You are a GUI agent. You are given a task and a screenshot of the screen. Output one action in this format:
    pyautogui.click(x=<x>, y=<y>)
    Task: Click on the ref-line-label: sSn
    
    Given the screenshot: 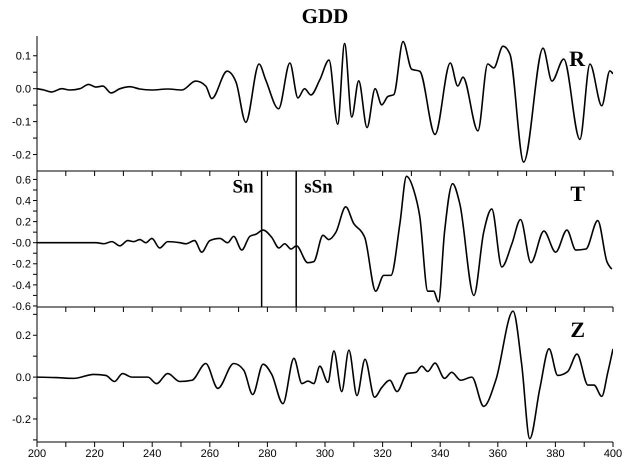 What is the action you would take?
    pyautogui.click(x=319, y=187)
    